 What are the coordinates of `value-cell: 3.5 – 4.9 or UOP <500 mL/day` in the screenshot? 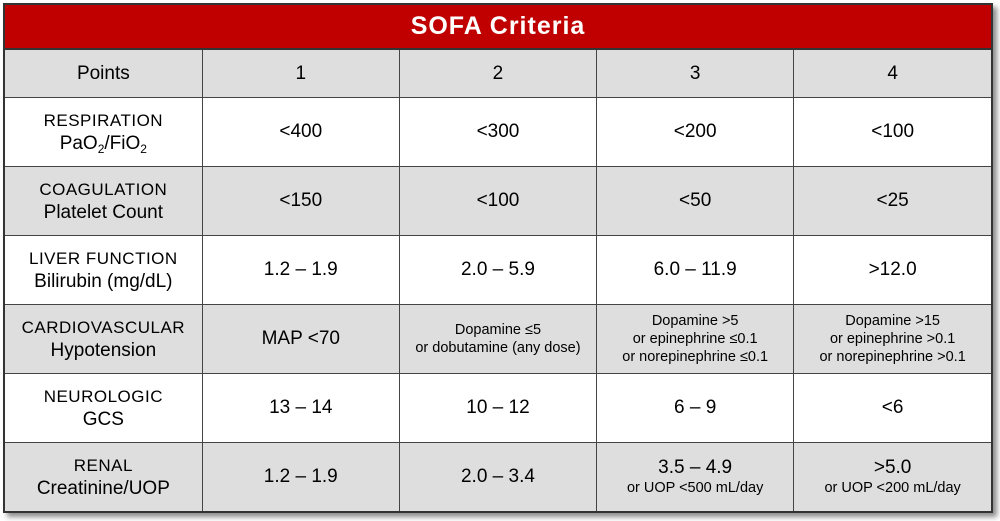 It's located at (695, 476).